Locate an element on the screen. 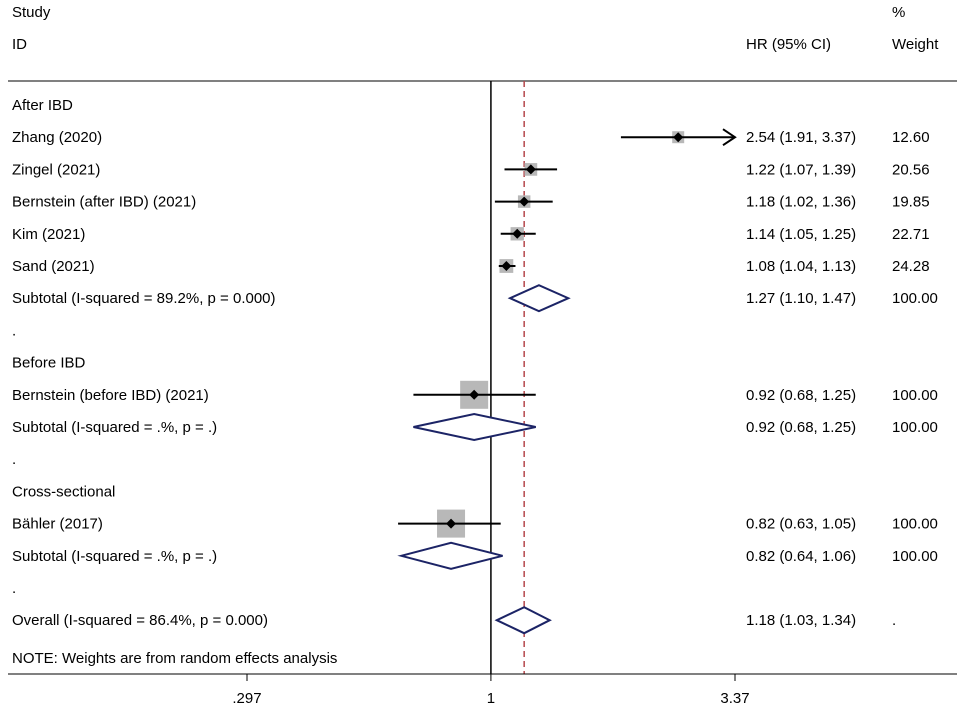 This screenshot has height=711, width=957. effect-ci-text: 1.18 (1.02, 1.36) is located at coordinates (801, 202).